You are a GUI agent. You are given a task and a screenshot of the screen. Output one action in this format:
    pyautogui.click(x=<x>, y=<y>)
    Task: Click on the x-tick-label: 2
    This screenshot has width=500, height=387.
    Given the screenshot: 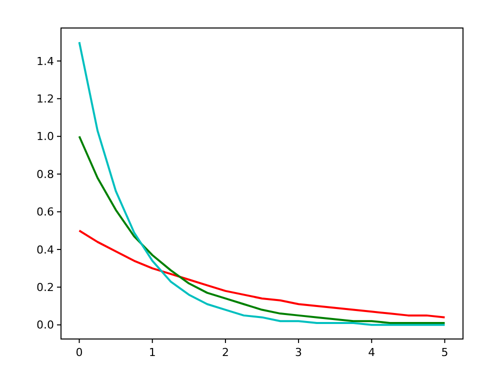 What is the action you would take?
    pyautogui.click(x=225, y=352)
    